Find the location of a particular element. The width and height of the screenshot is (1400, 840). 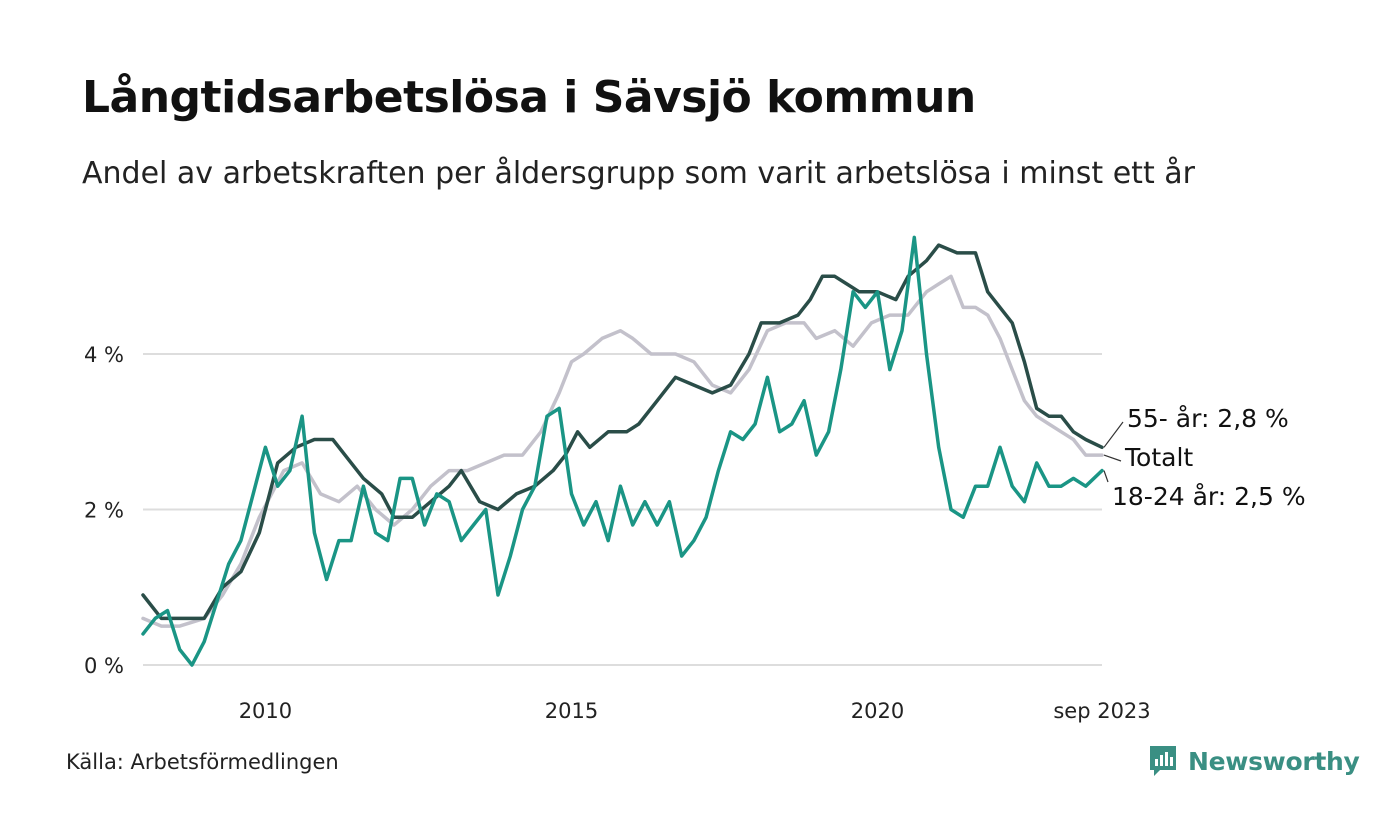

y-axis-ticks: 0 % 2 % 4 % is located at coordinates (104, 510).